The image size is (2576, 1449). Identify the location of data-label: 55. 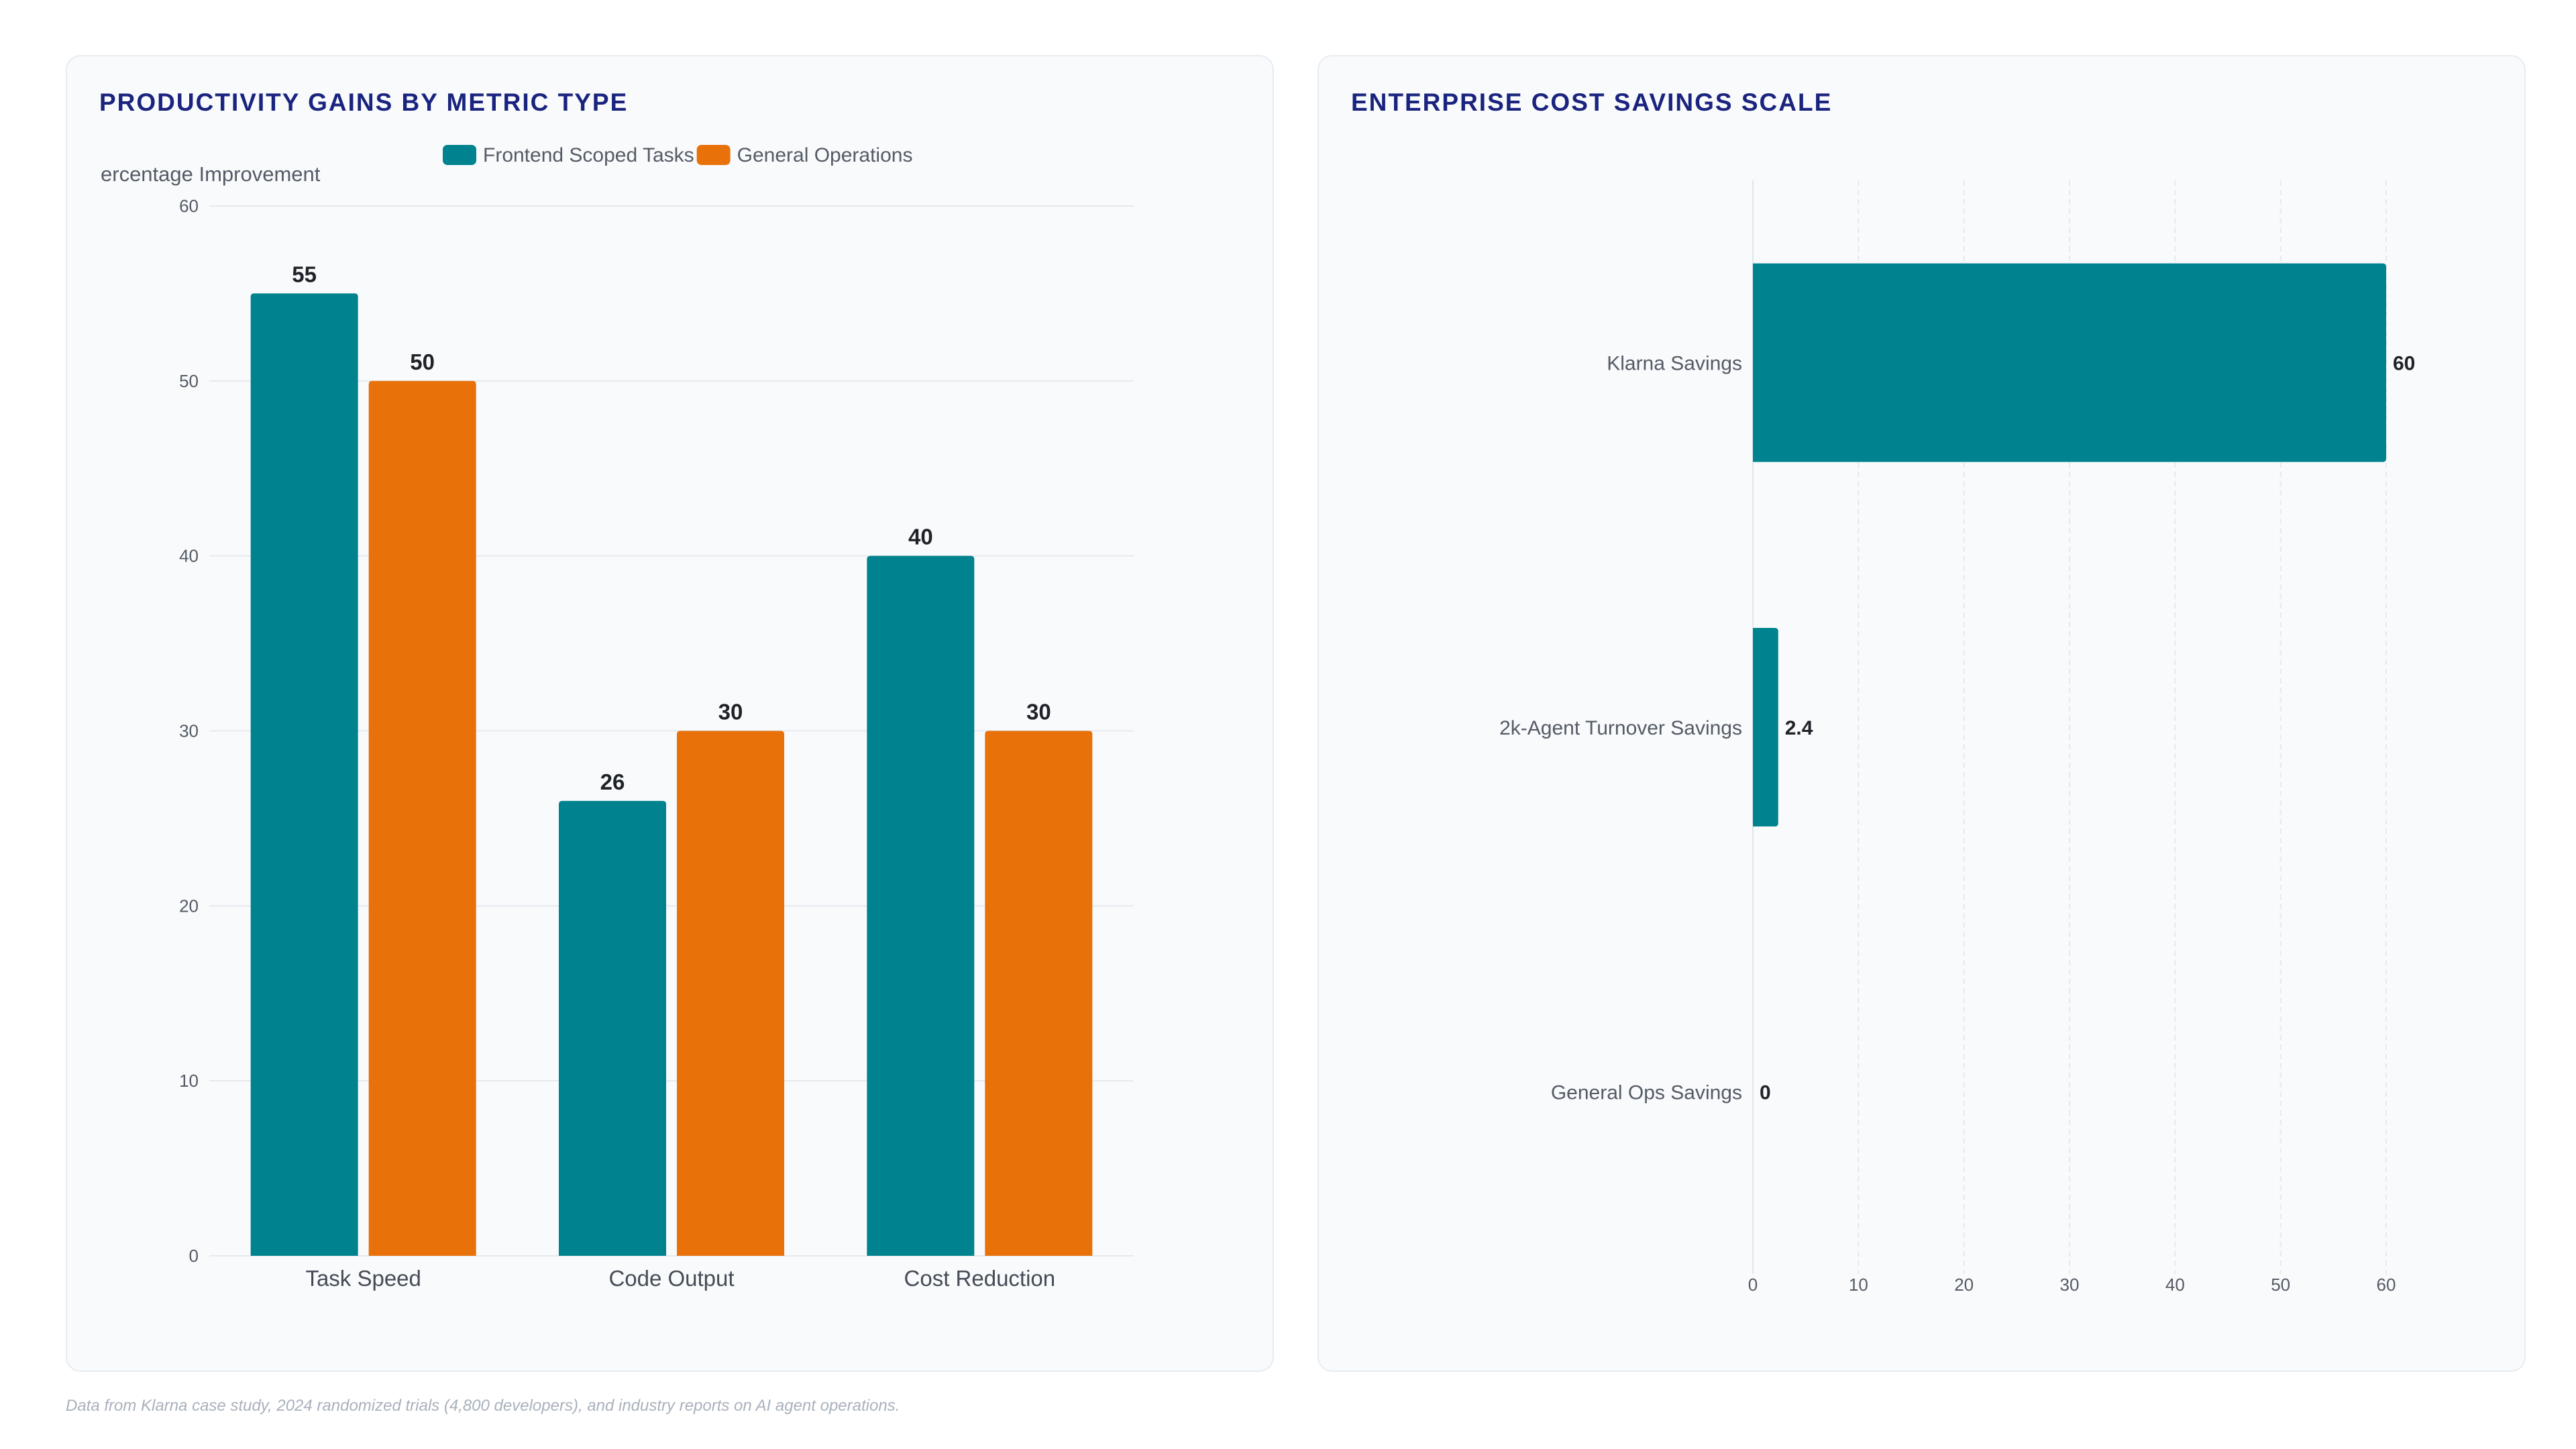
(304, 274).